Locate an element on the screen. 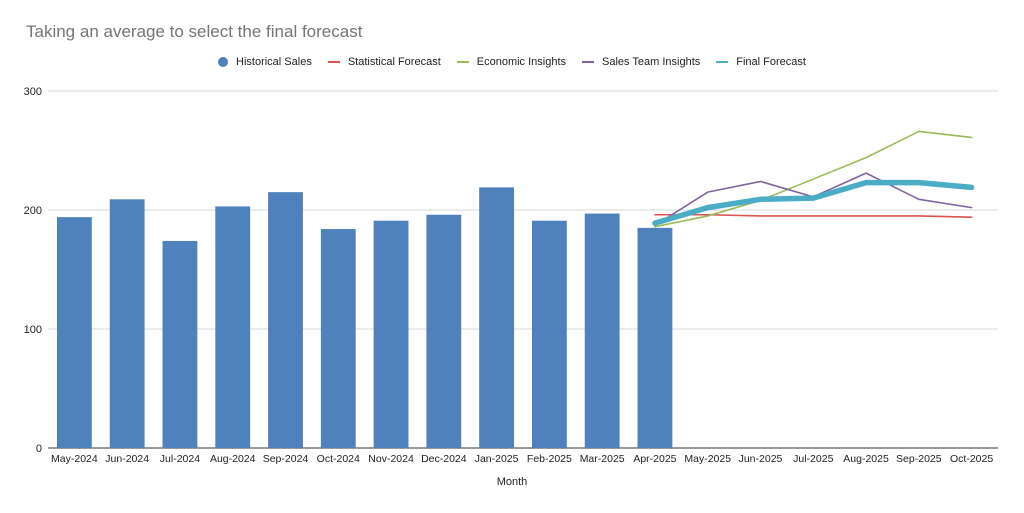 The width and height of the screenshot is (1024, 513). y-tick-label: 200 is located at coordinates (33, 211).